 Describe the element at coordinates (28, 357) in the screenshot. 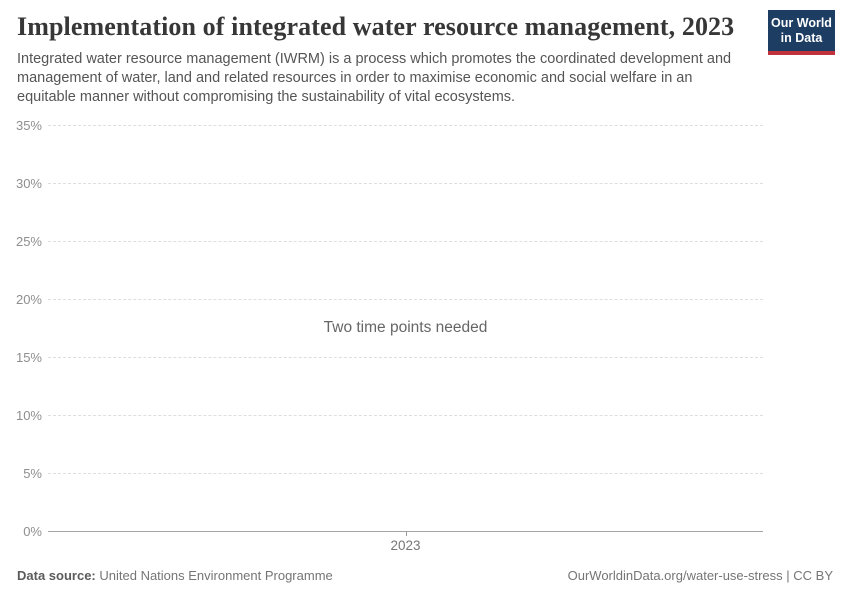

I see `y-axis-tick-label: 15%` at that location.